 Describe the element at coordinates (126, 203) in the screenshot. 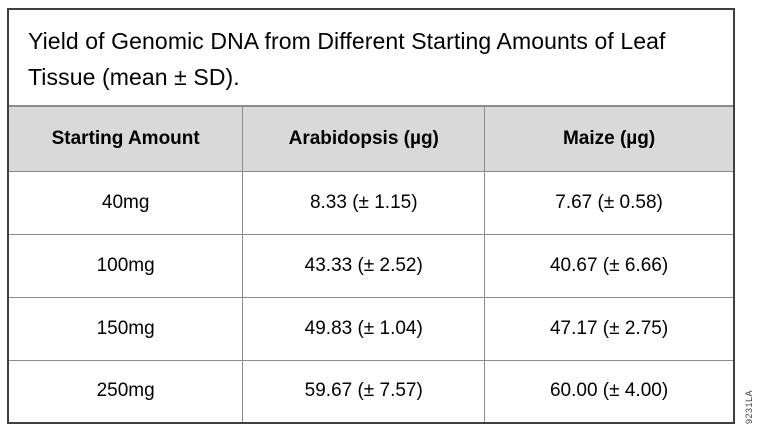

I see `cell-starting-amount: 40mg` at that location.